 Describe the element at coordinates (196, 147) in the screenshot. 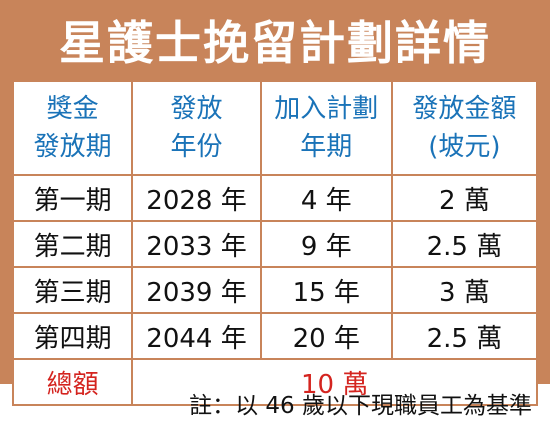

I see `header-line: 年份` at that location.